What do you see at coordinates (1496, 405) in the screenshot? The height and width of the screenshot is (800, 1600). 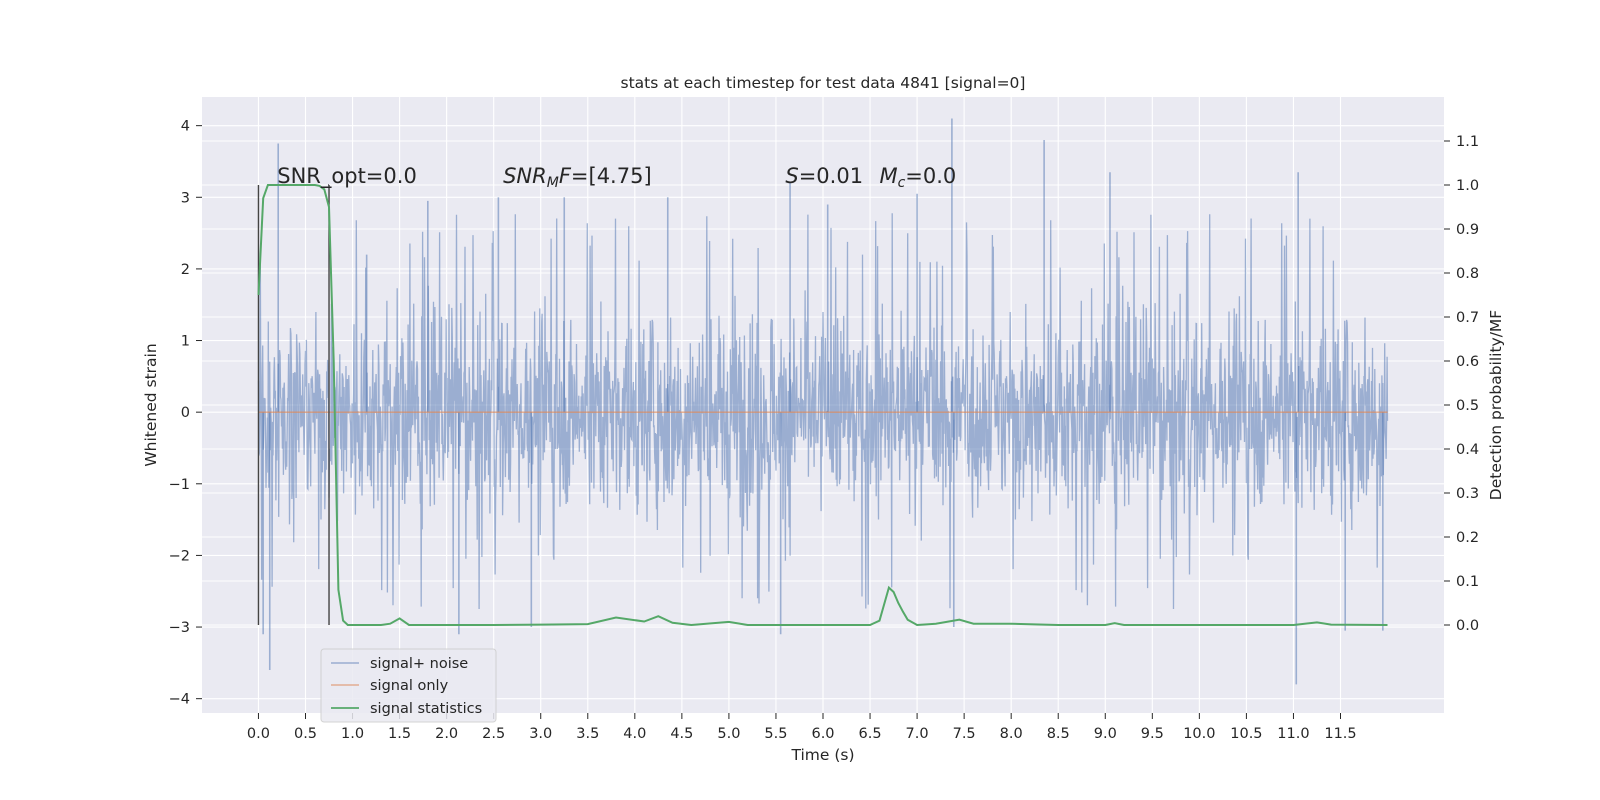 I see `y2-axis-title: Detection probability/MF` at bounding box center [1496, 405].